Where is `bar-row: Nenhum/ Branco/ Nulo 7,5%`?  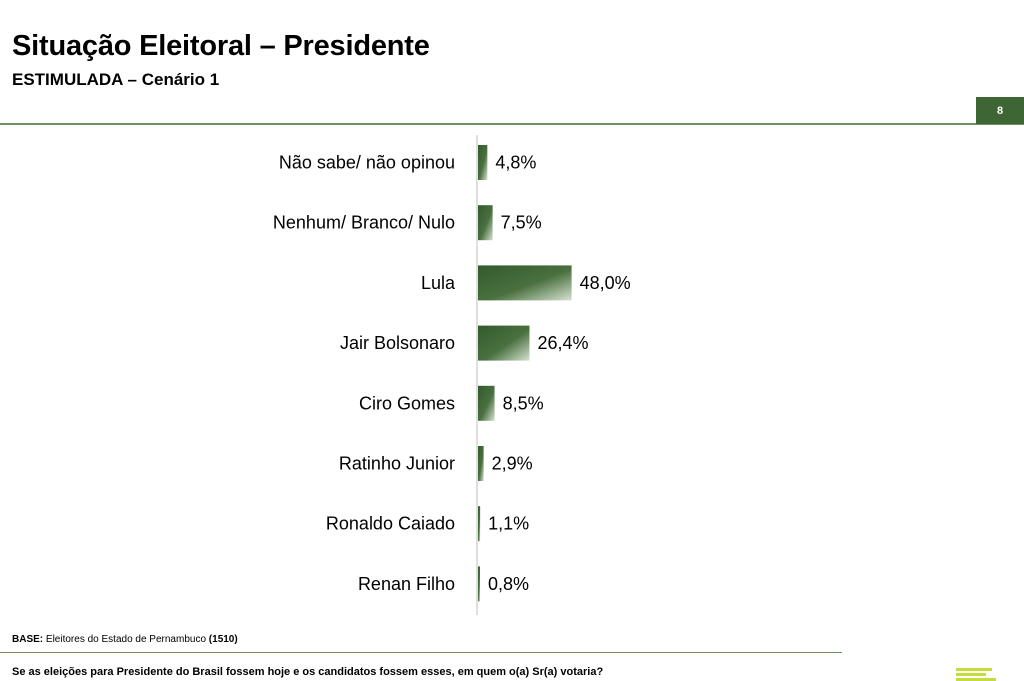
bar-row: Nenhum/ Branco/ Nulo 7,5% is located at coordinates (407, 223).